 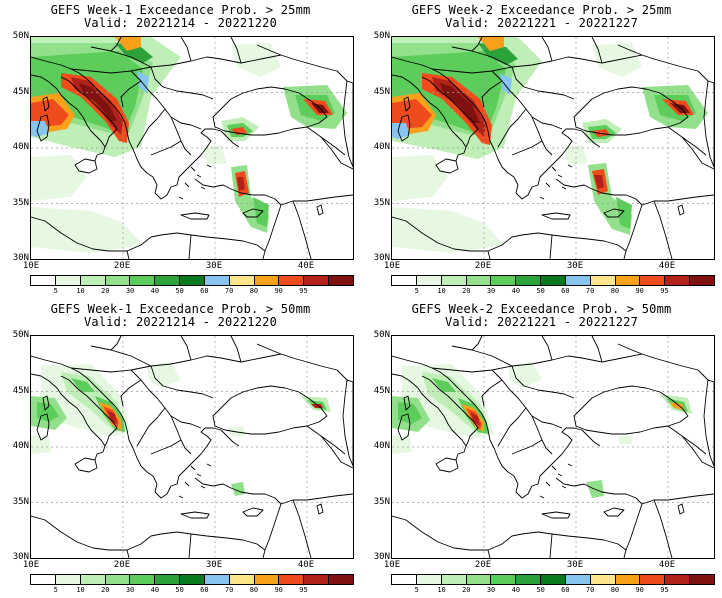 I want to click on panel-title: GEFS Week-1 Exceedance Prob. > 50mm, so click(x=180, y=309).